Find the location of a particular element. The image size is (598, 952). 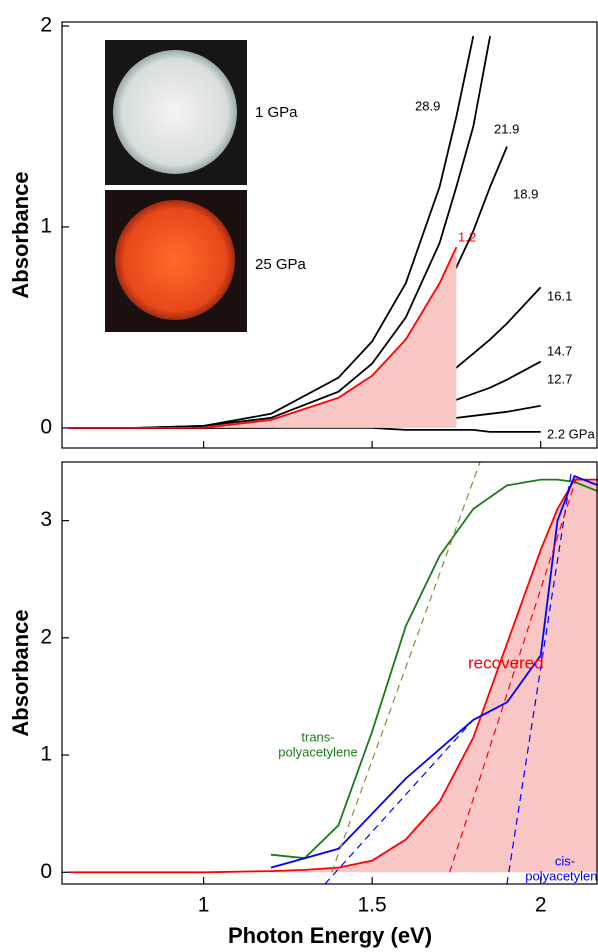

annotation: 1 GPa is located at coordinates (276, 112).